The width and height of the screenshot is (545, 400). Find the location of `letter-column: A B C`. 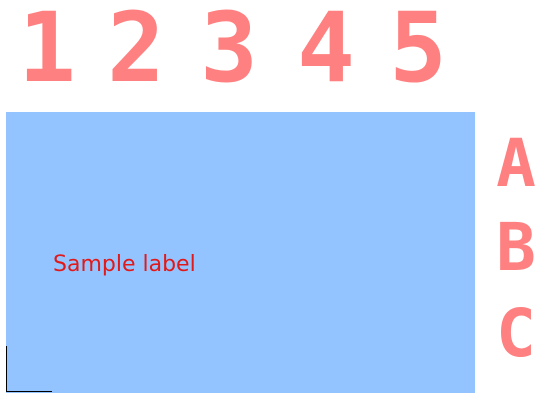

letter-column: A B C is located at coordinates (517, 250).